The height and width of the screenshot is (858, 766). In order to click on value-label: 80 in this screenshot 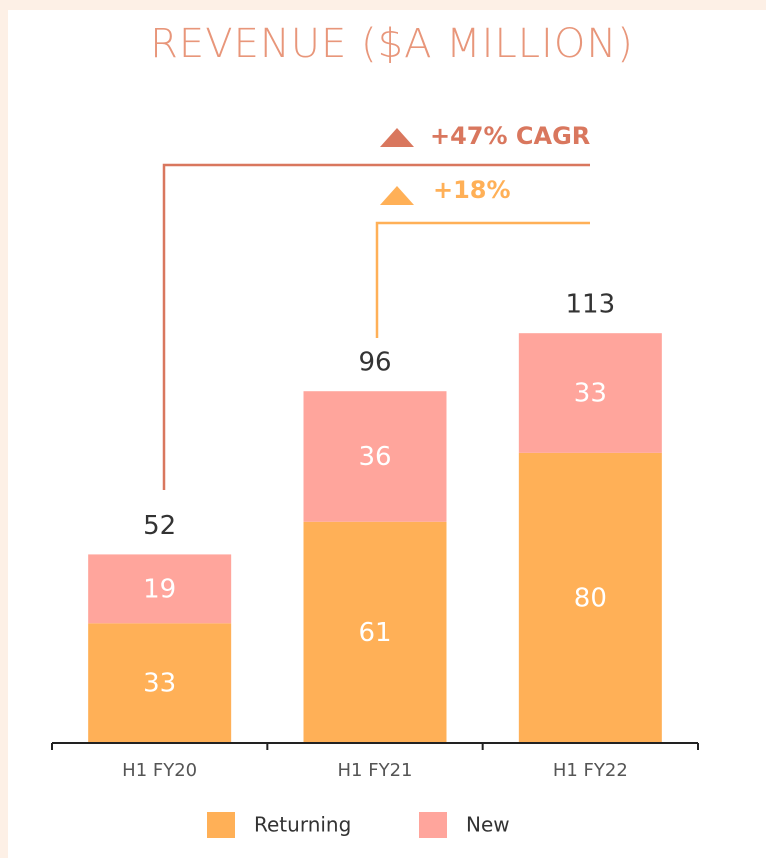, I will do `click(590, 598)`.